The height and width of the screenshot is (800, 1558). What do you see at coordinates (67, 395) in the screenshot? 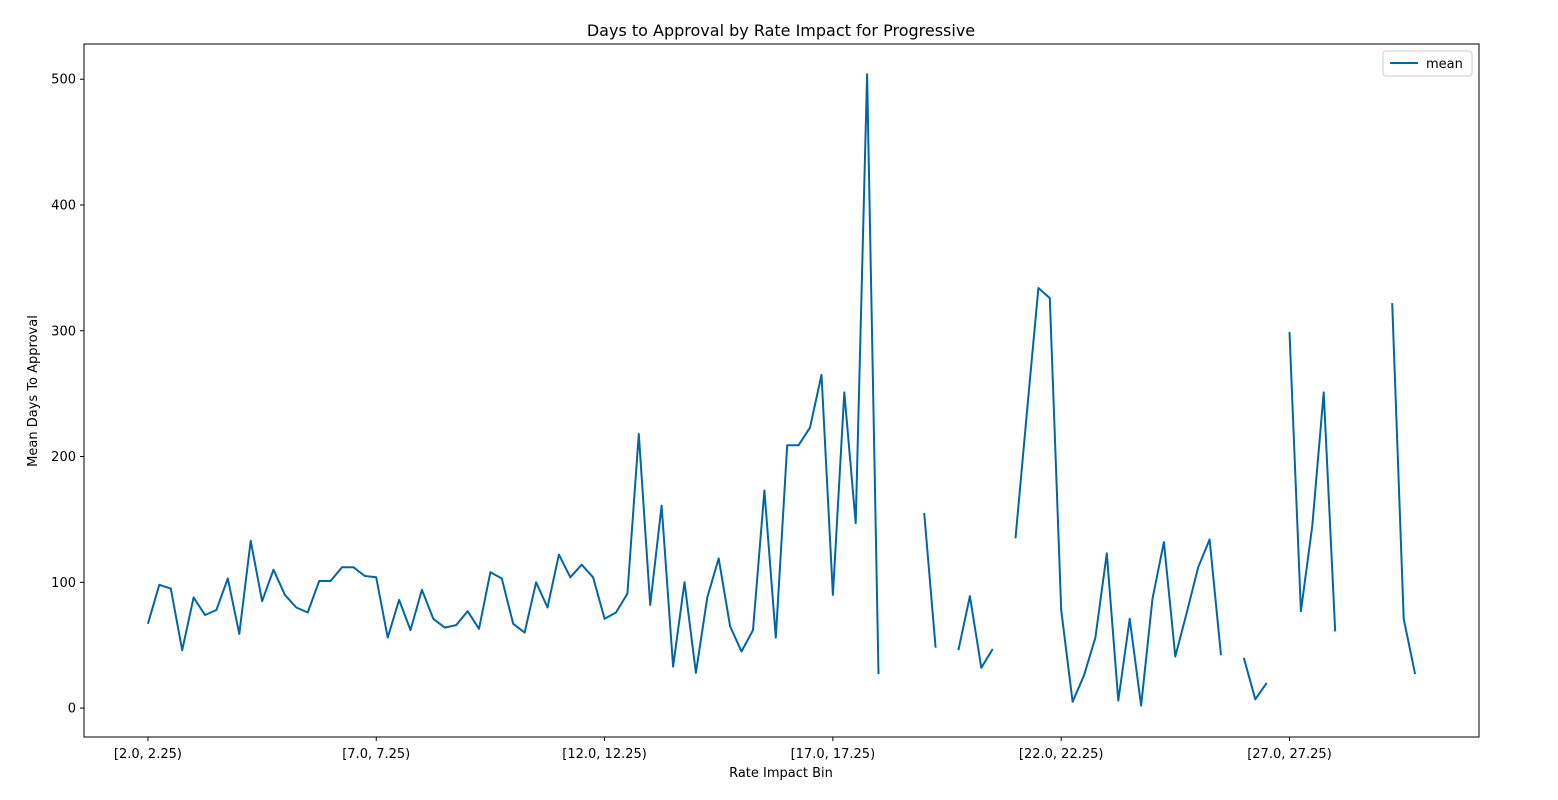
I see `y-axis: 0 100 200 300 400 500` at bounding box center [67, 395].